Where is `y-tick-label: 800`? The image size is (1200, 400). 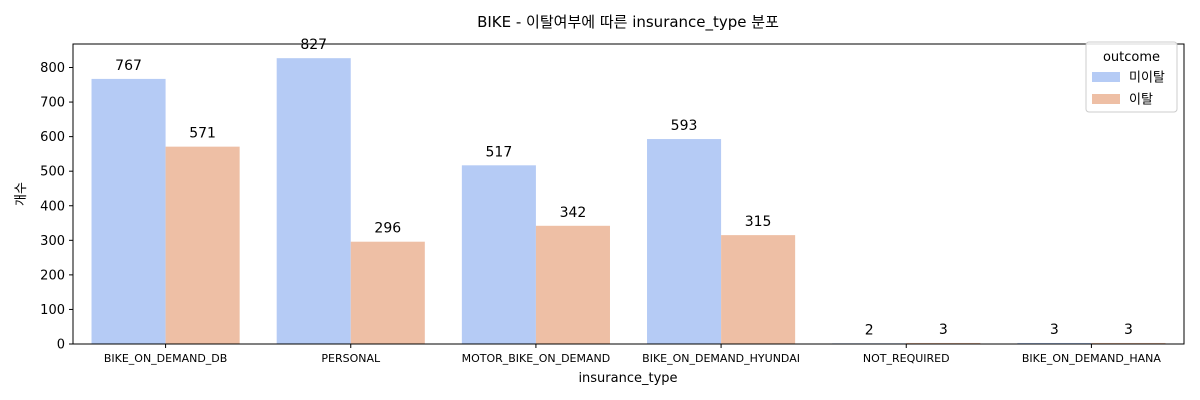
y-tick-label: 800 is located at coordinates (52, 68).